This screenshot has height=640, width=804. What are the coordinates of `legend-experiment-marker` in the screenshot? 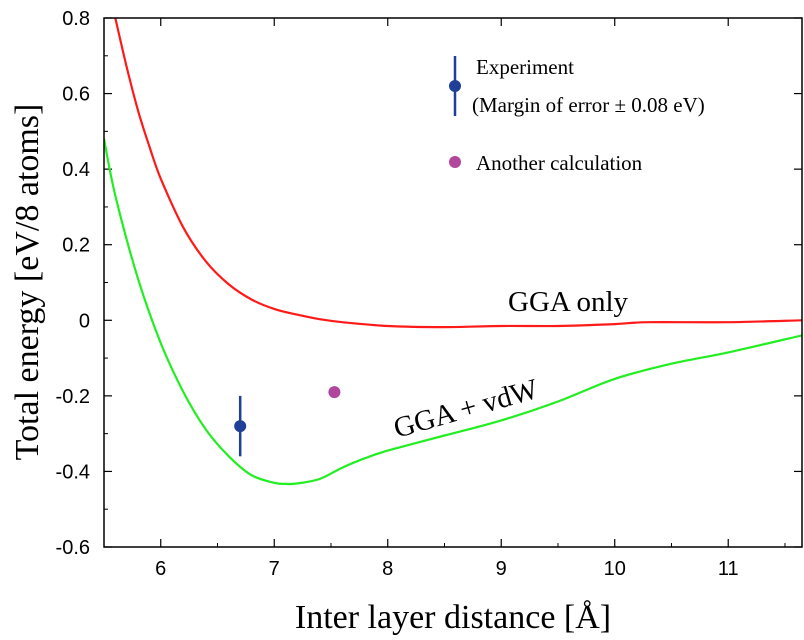 It's located at (455, 86).